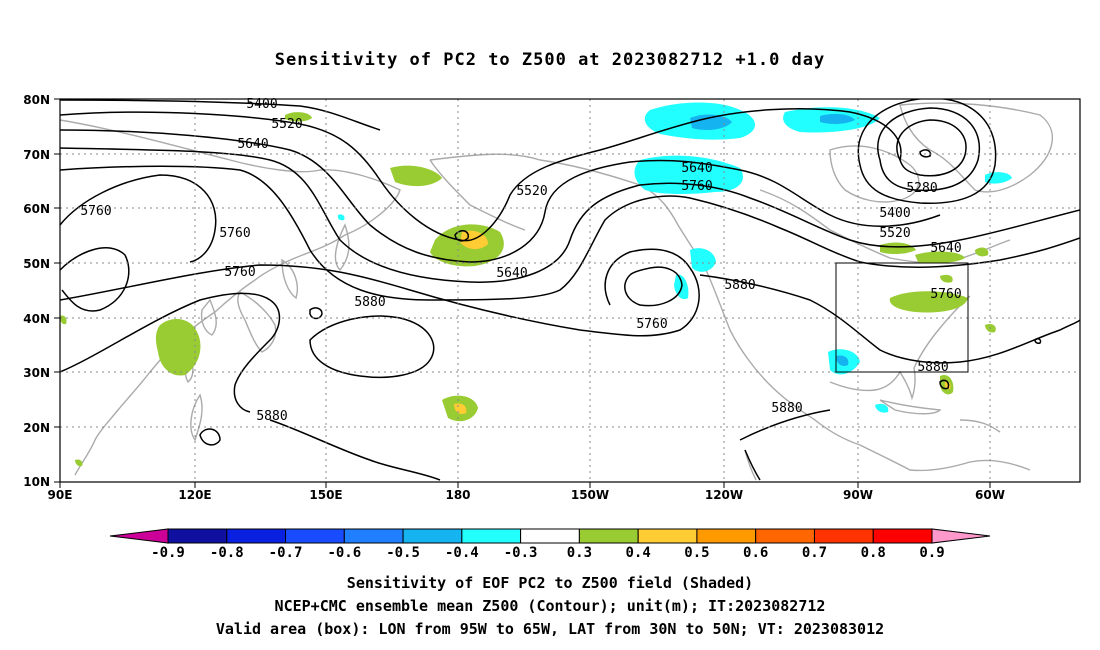 This screenshot has width=1100, height=650. Describe the element at coordinates (457, 495) in the screenshot. I see `lon-label: 180` at that location.